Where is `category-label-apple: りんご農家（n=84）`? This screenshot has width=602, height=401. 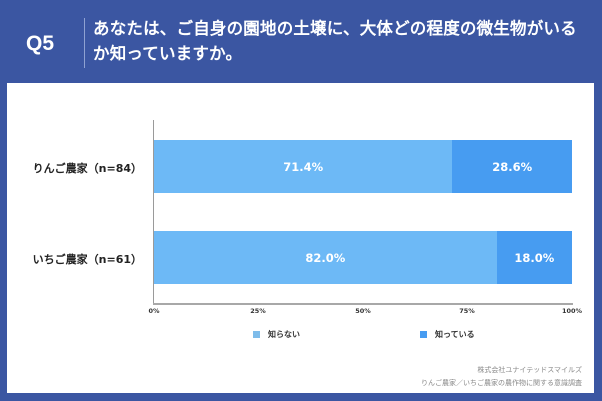 category-label-apple: りんご農家（n=84） is located at coordinates (87, 168).